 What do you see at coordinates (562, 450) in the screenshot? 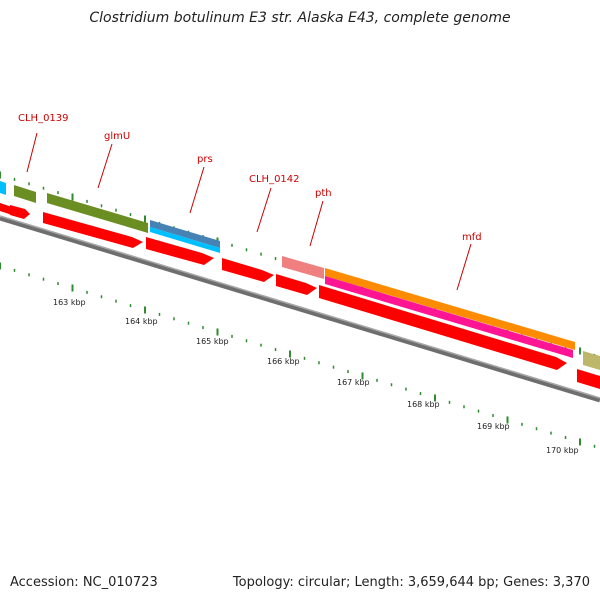
I see `kbp-label-170: 170 kbp` at bounding box center [562, 450].